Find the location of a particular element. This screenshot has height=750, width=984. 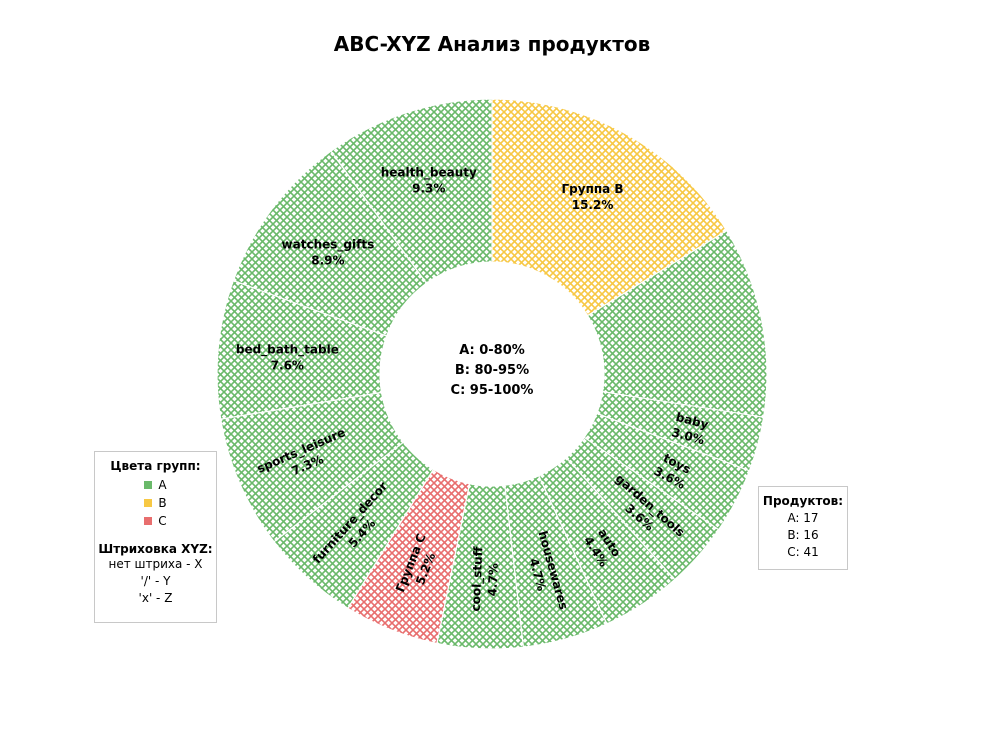

hatch-legend-line: '/' - Y is located at coordinates (155, 581).